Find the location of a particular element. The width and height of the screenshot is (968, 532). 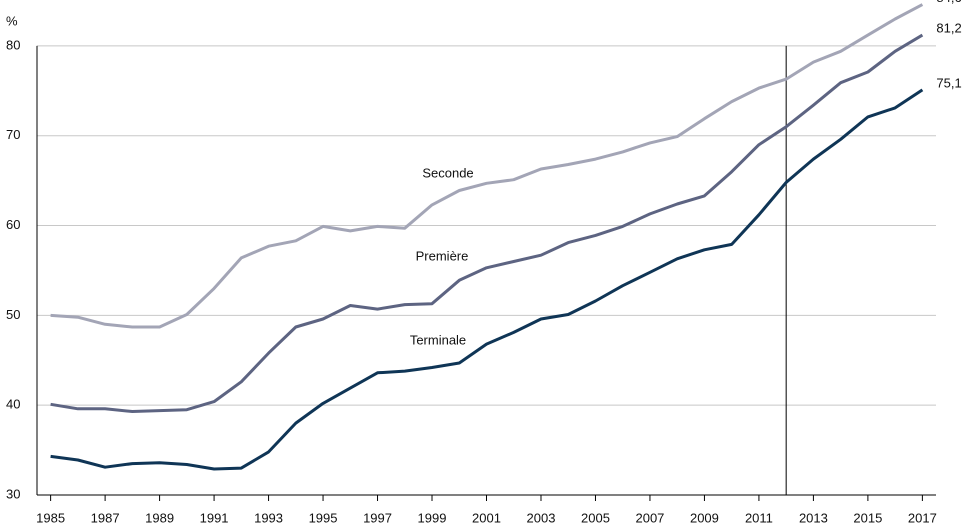

y-tick-label: 70 is located at coordinates (13, 134).